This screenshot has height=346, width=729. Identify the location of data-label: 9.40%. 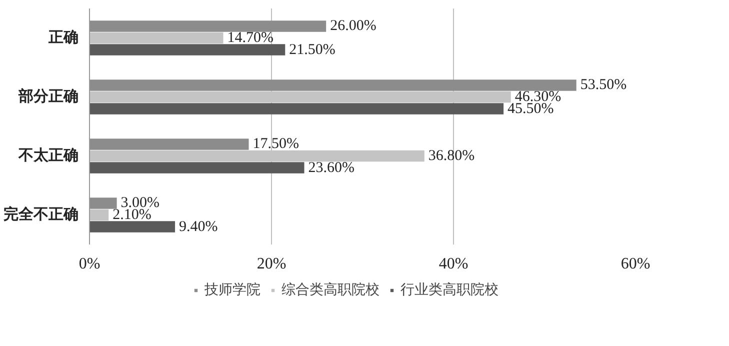
(198, 226).